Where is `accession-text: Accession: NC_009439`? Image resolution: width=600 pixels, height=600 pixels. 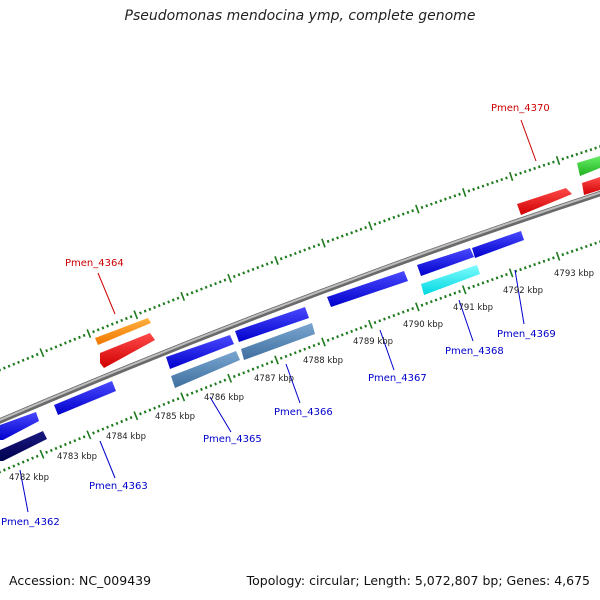 accession-text: Accession: NC_009439 is located at coordinates (80, 580).